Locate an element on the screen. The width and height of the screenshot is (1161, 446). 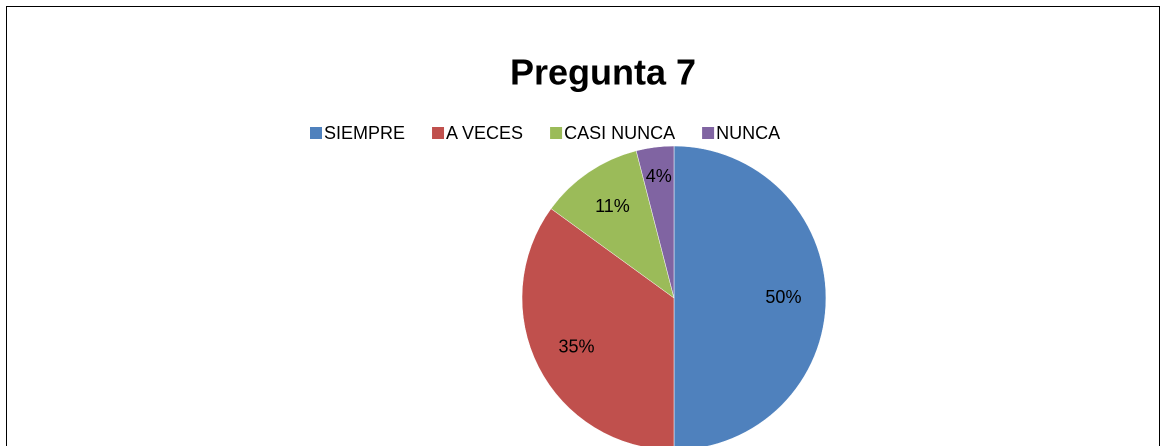
data-label: 11% is located at coordinates (612, 206).